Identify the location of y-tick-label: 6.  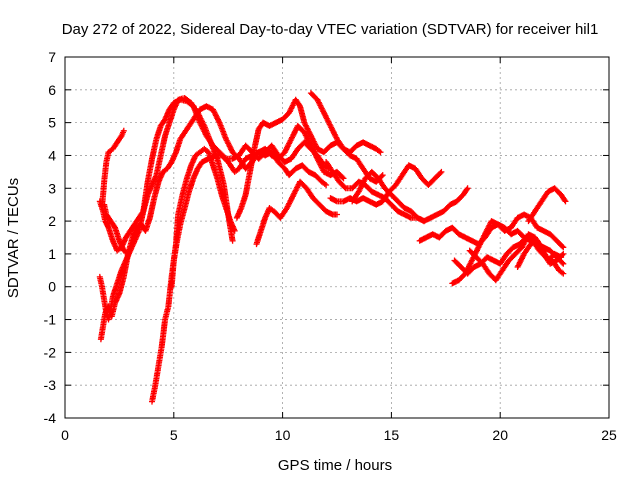
(52, 90).